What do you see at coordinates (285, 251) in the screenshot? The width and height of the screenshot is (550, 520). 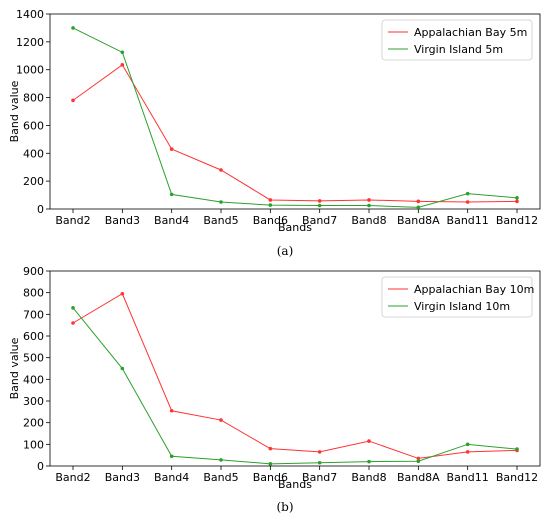 I see `figure-caption: (a)` at bounding box center [285, 251].